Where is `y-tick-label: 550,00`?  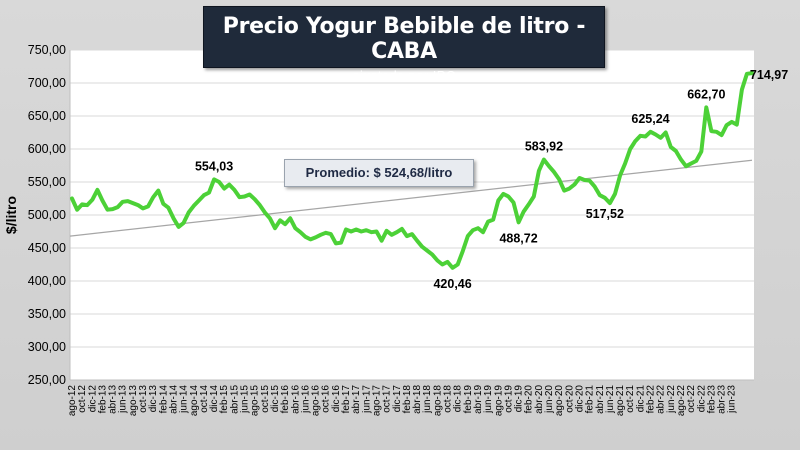
y-tick-label: 550,00 is located at coordinates (47, 182).